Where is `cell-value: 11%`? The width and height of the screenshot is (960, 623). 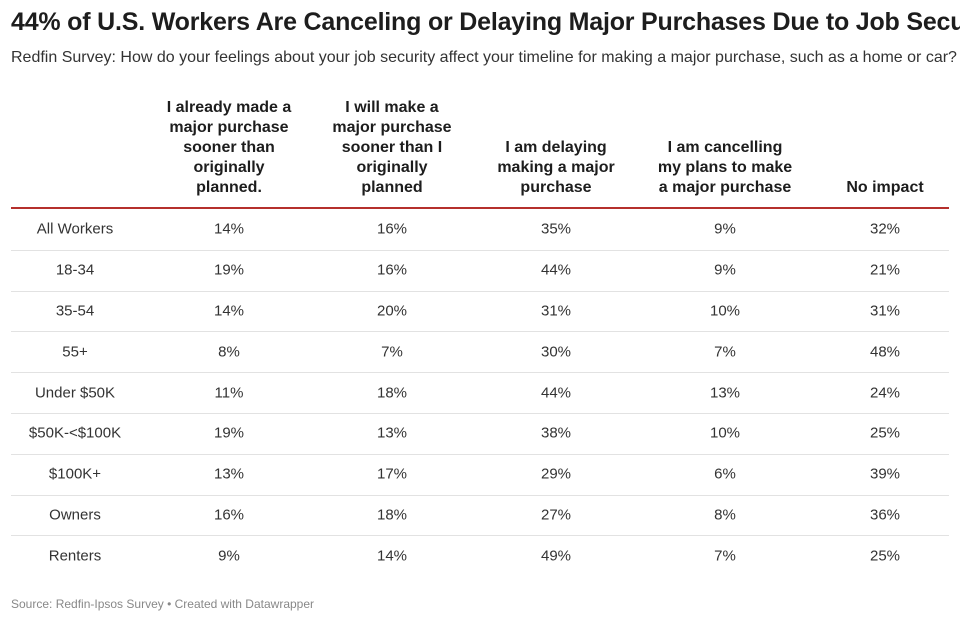 cell-value: 11% is located at coordinates (229, 393).